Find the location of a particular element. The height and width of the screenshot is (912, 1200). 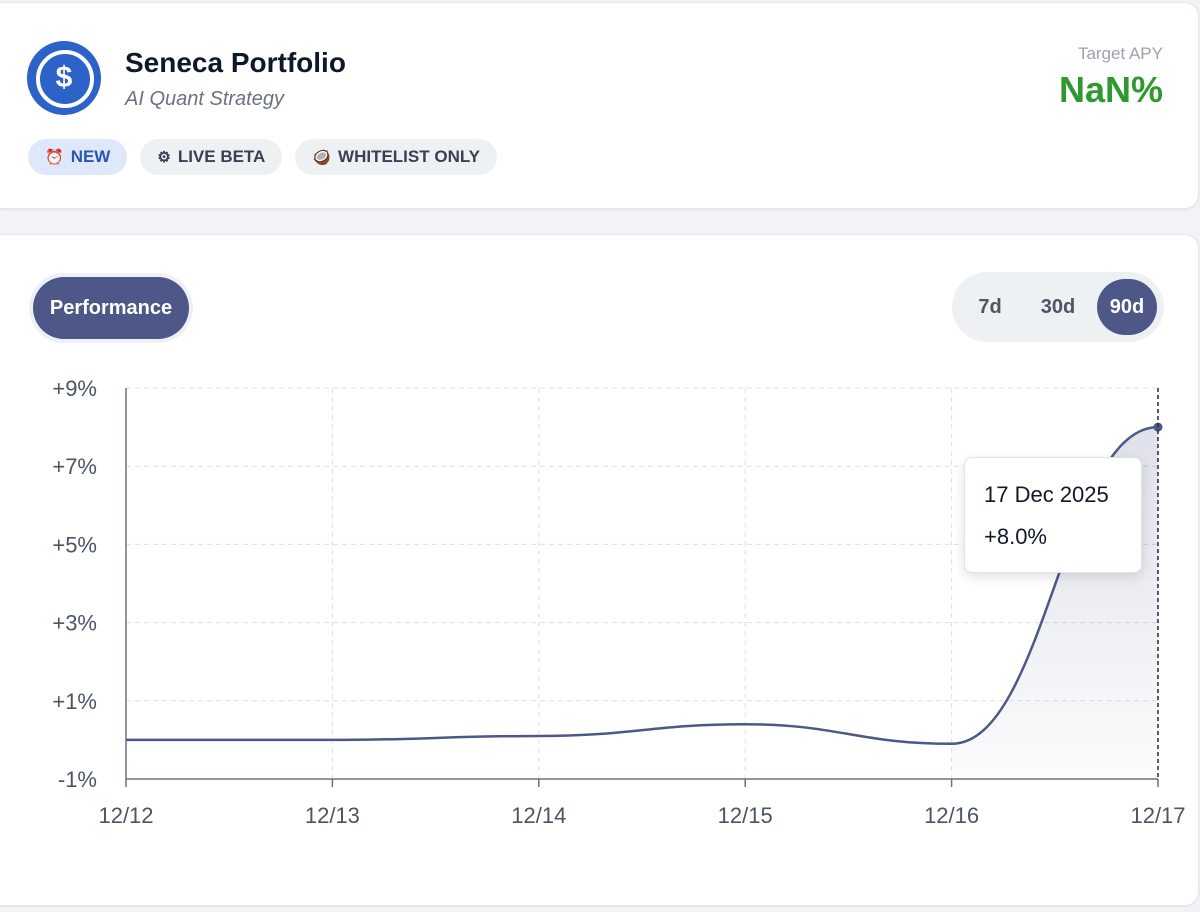

badge-label: NEW is located at coordinates (90, 156).